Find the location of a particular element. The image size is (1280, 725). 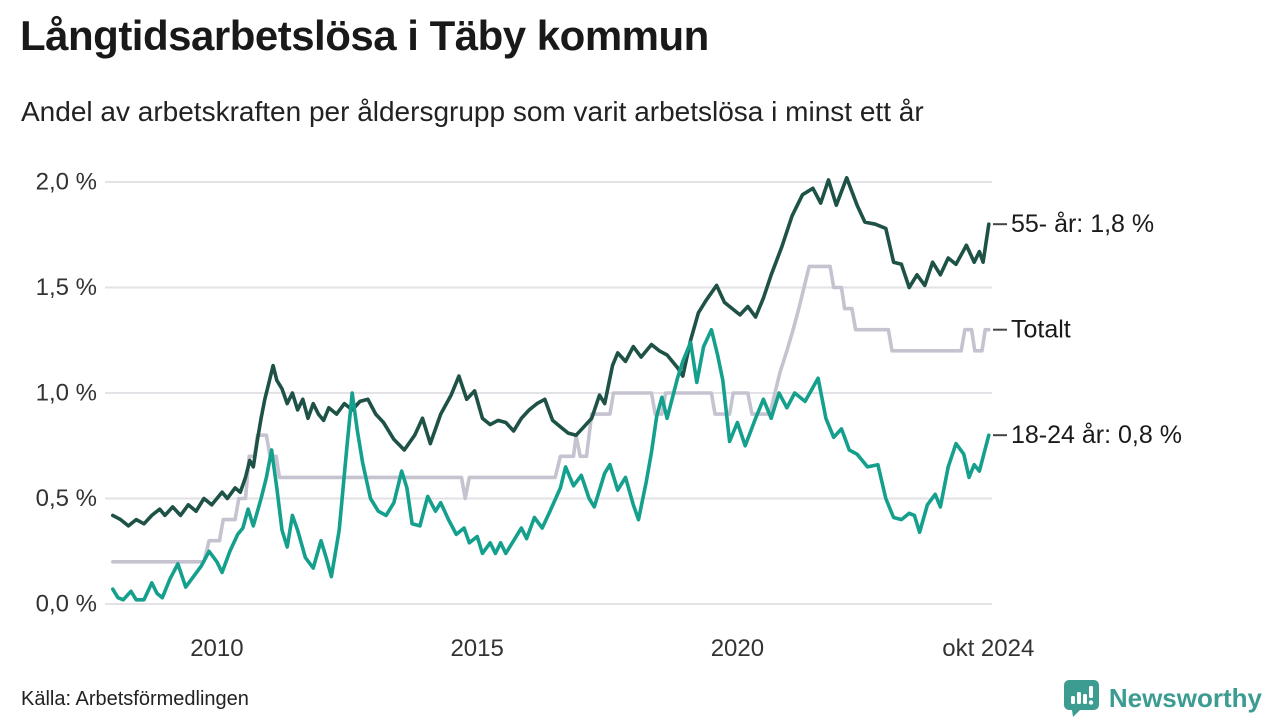

y-axis-tick-label: 1,0 % is located at coordinates (66, 393).